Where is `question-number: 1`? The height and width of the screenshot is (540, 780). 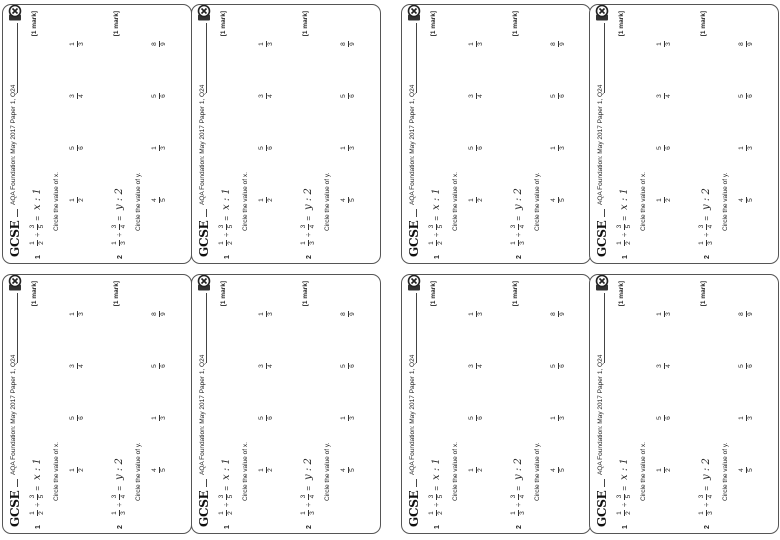 question-number: 1 is located at coordinates (625, 257).